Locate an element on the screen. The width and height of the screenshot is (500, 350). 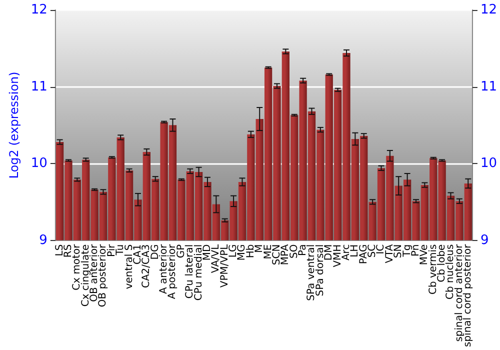
x-tick-label: MVe is located at coordinates (424, 255).